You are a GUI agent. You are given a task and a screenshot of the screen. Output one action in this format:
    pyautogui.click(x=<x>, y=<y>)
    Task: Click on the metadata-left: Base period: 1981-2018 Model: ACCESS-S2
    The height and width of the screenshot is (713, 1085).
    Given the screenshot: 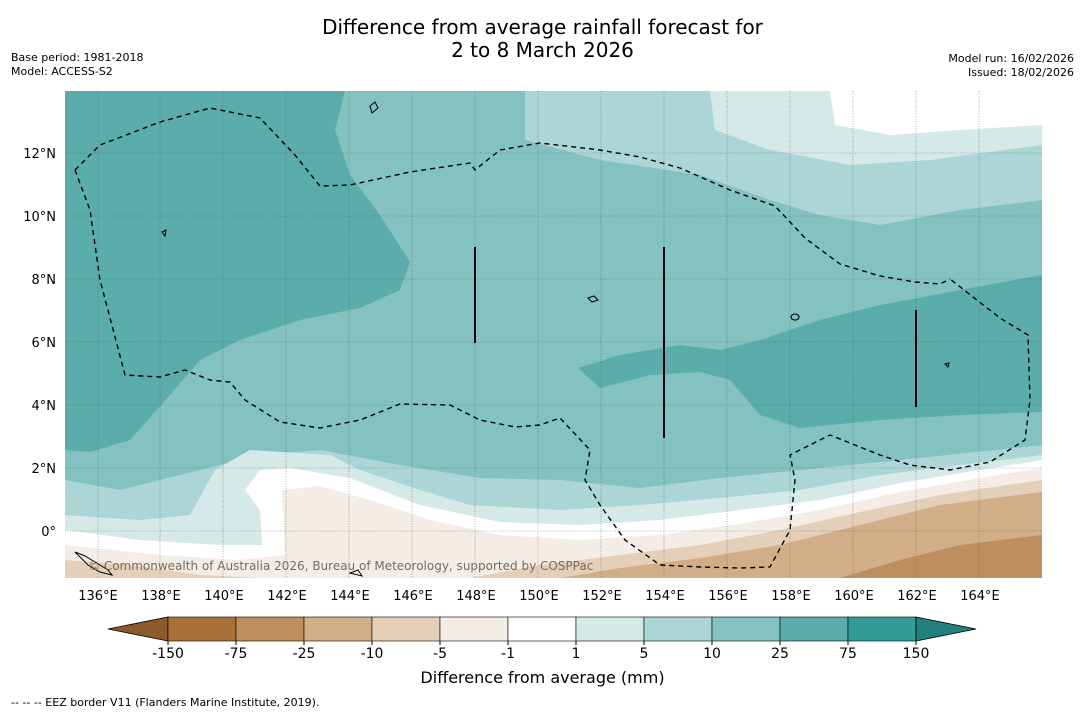 What is the action you would take?
    pyautogui.click(x=77, y=65)
    